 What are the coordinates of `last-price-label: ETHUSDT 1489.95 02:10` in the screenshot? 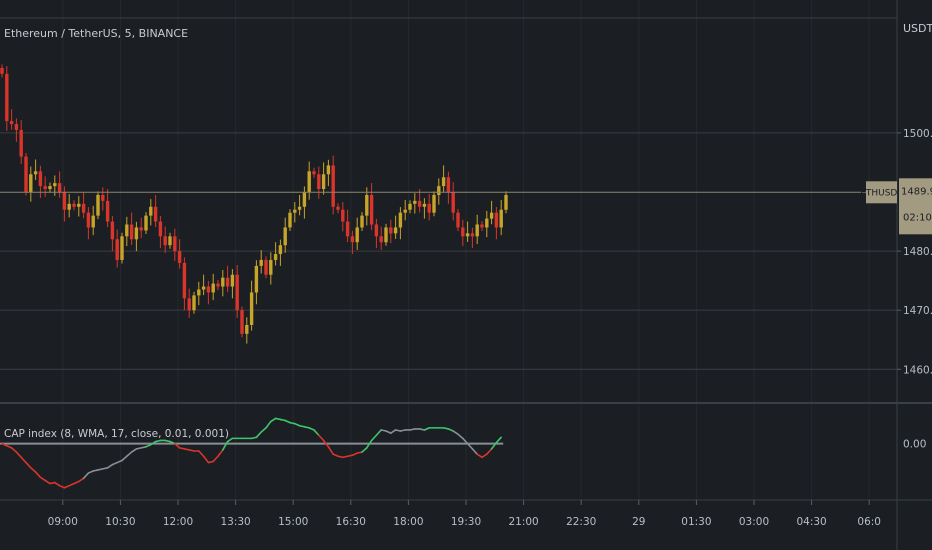 It's located at (896, 206).